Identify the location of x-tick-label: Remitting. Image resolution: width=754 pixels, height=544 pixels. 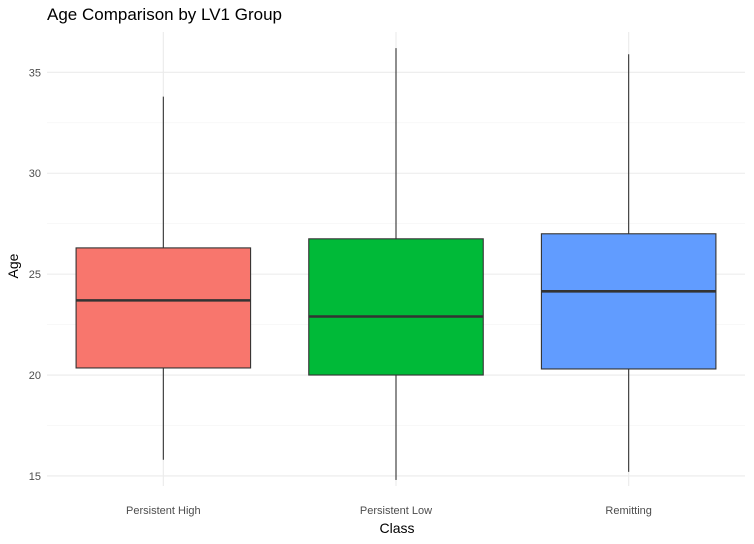
(628, 511).